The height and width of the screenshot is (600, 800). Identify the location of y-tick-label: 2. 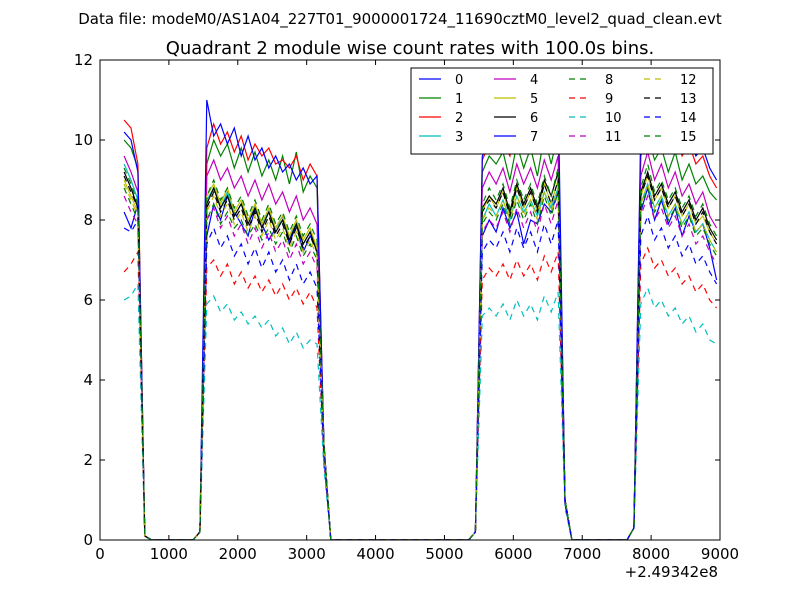
(88, 460).